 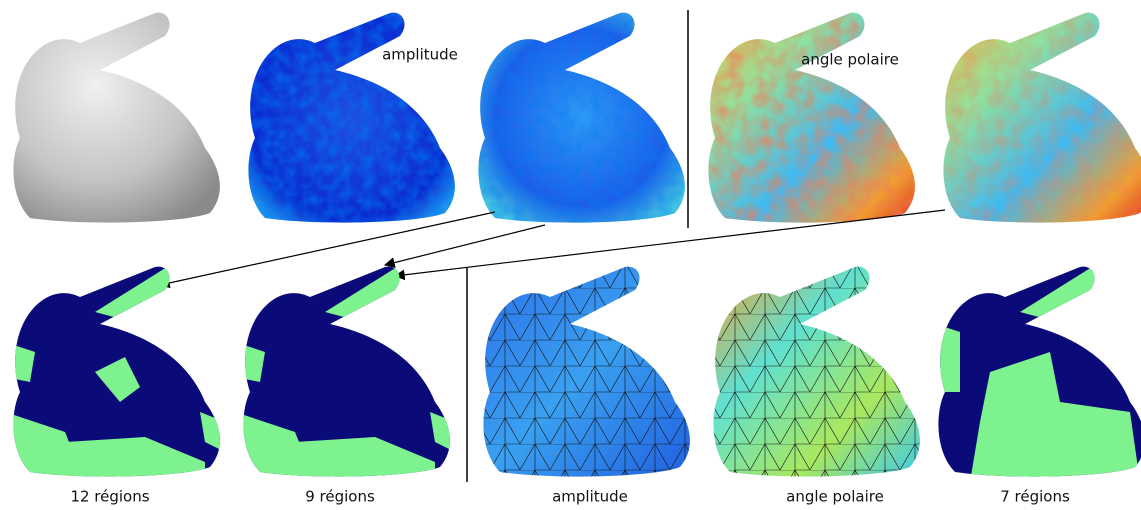 I want to click on caption: 9 régions, so click(x=340, y=497).